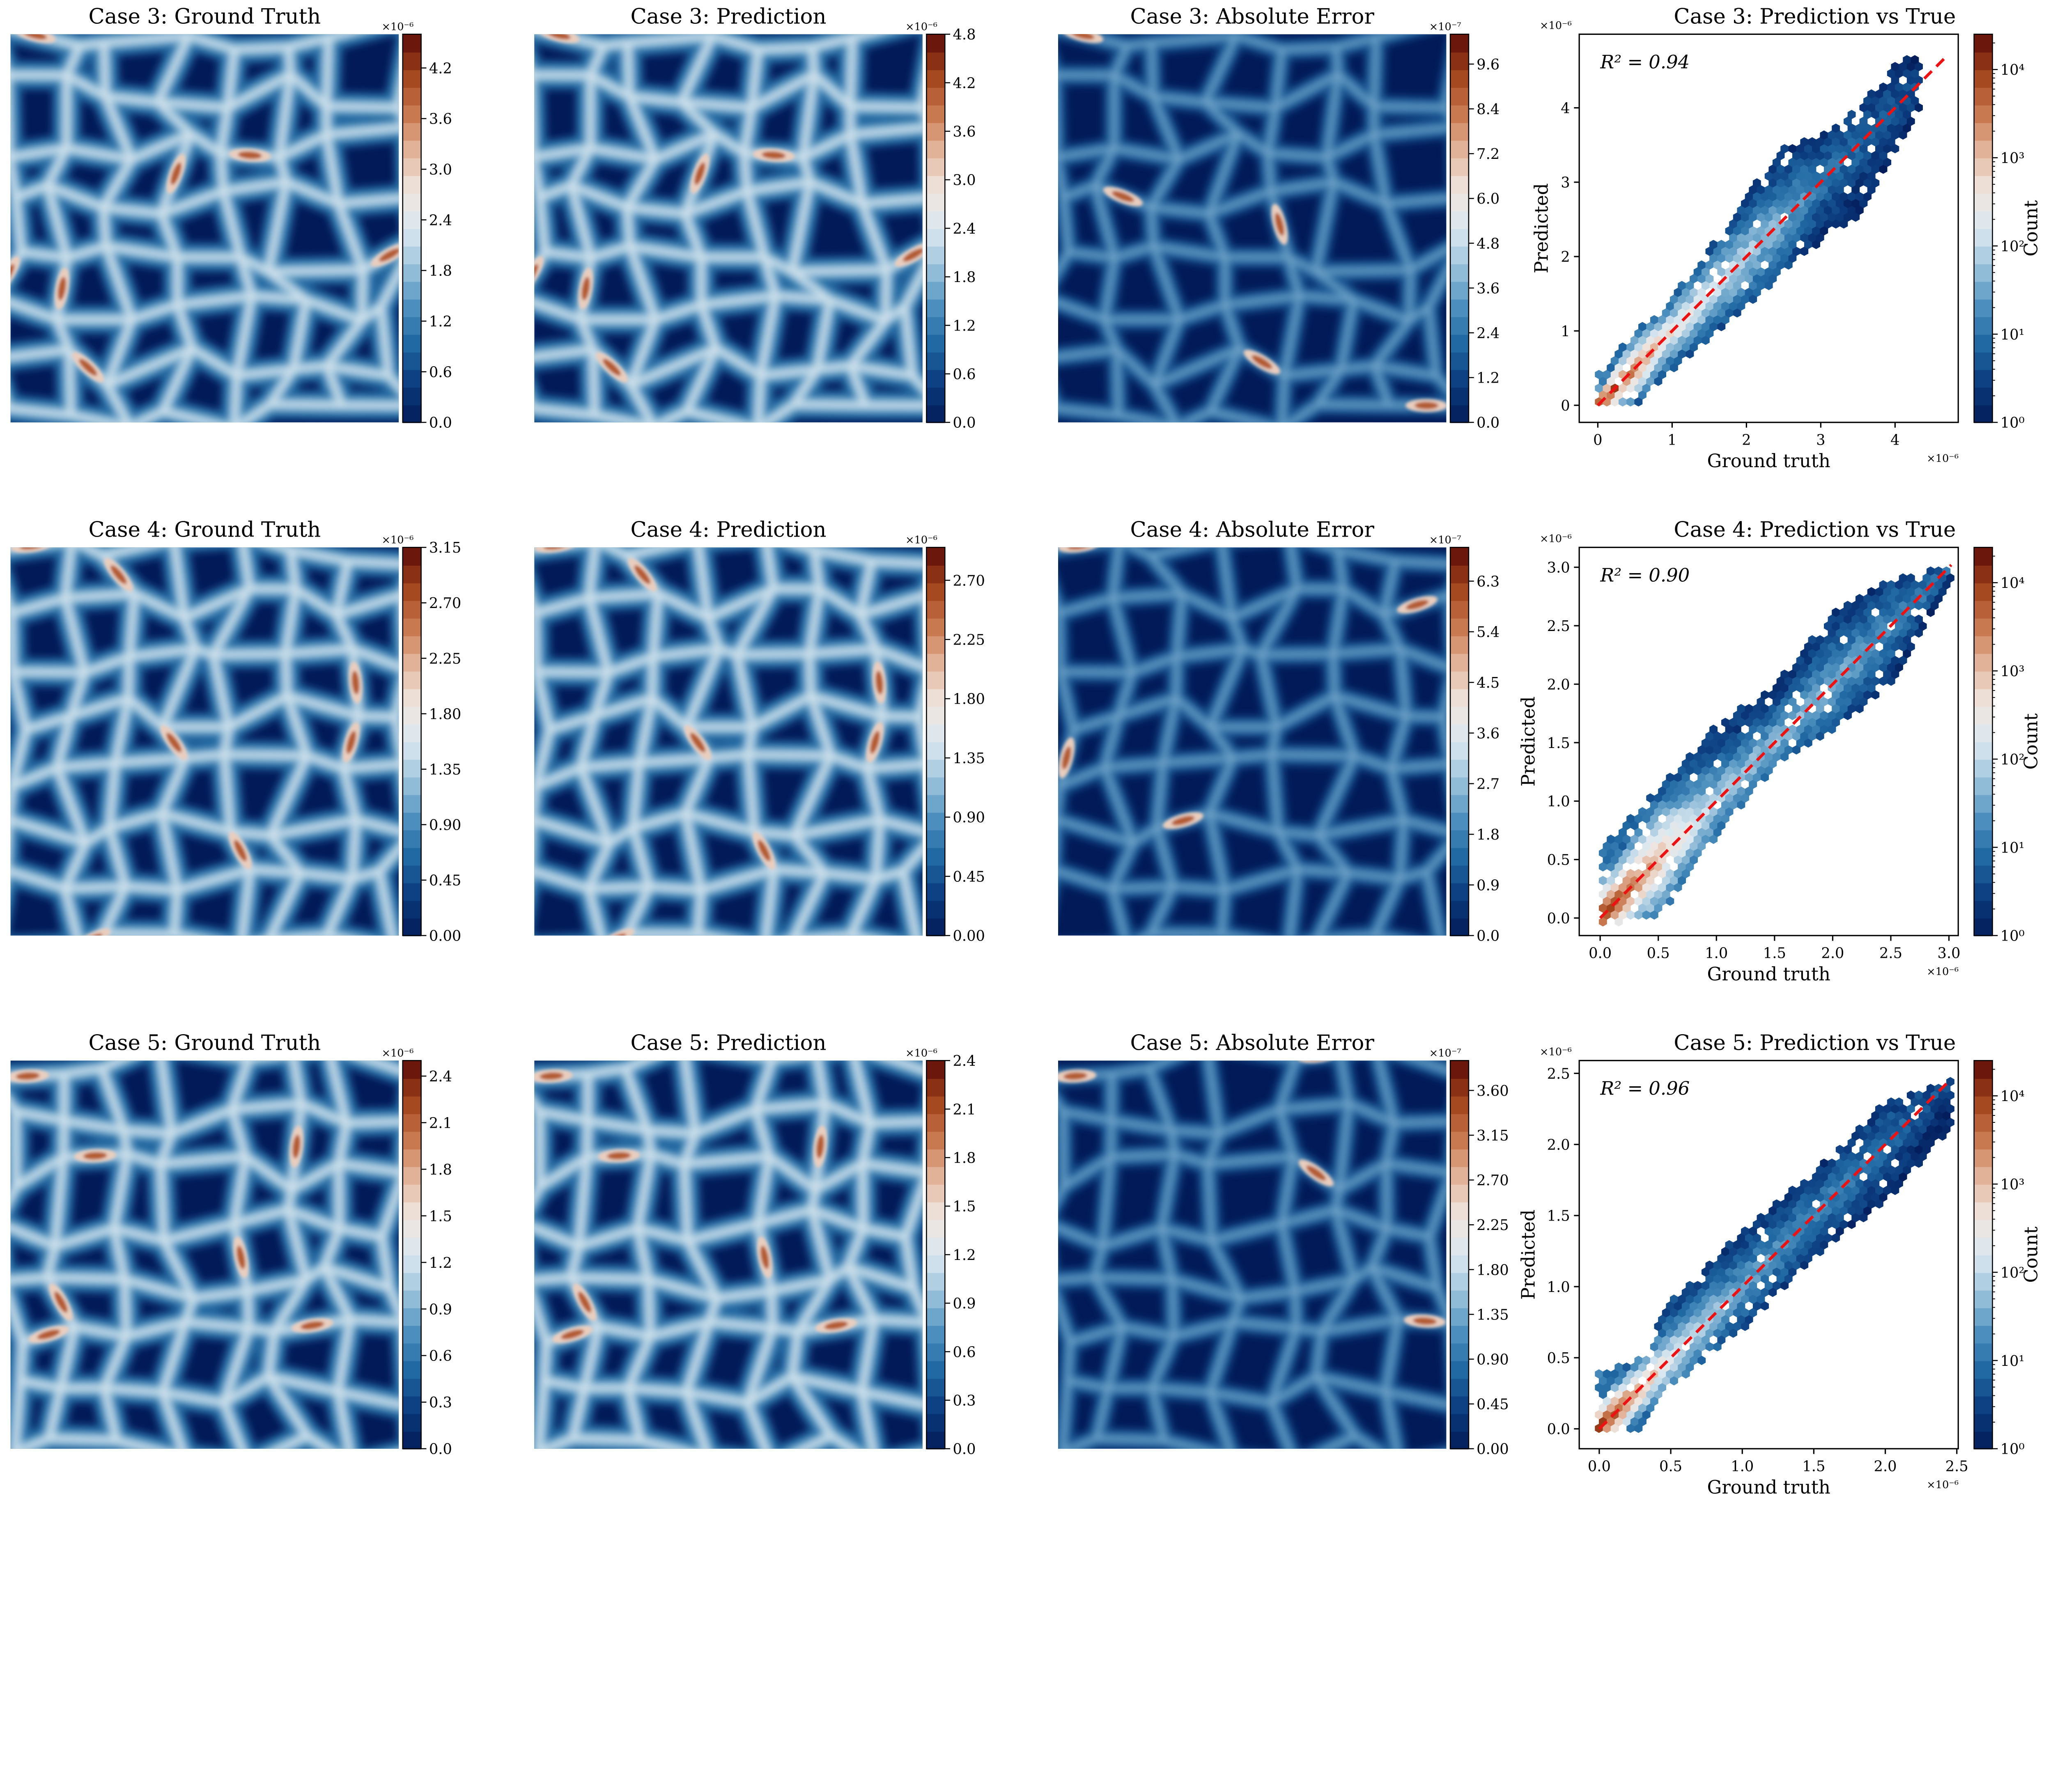  Describe the element at coordinates (969, 936) in the screenshot. I see `colorbar-tick-label: 0.00` at that location.